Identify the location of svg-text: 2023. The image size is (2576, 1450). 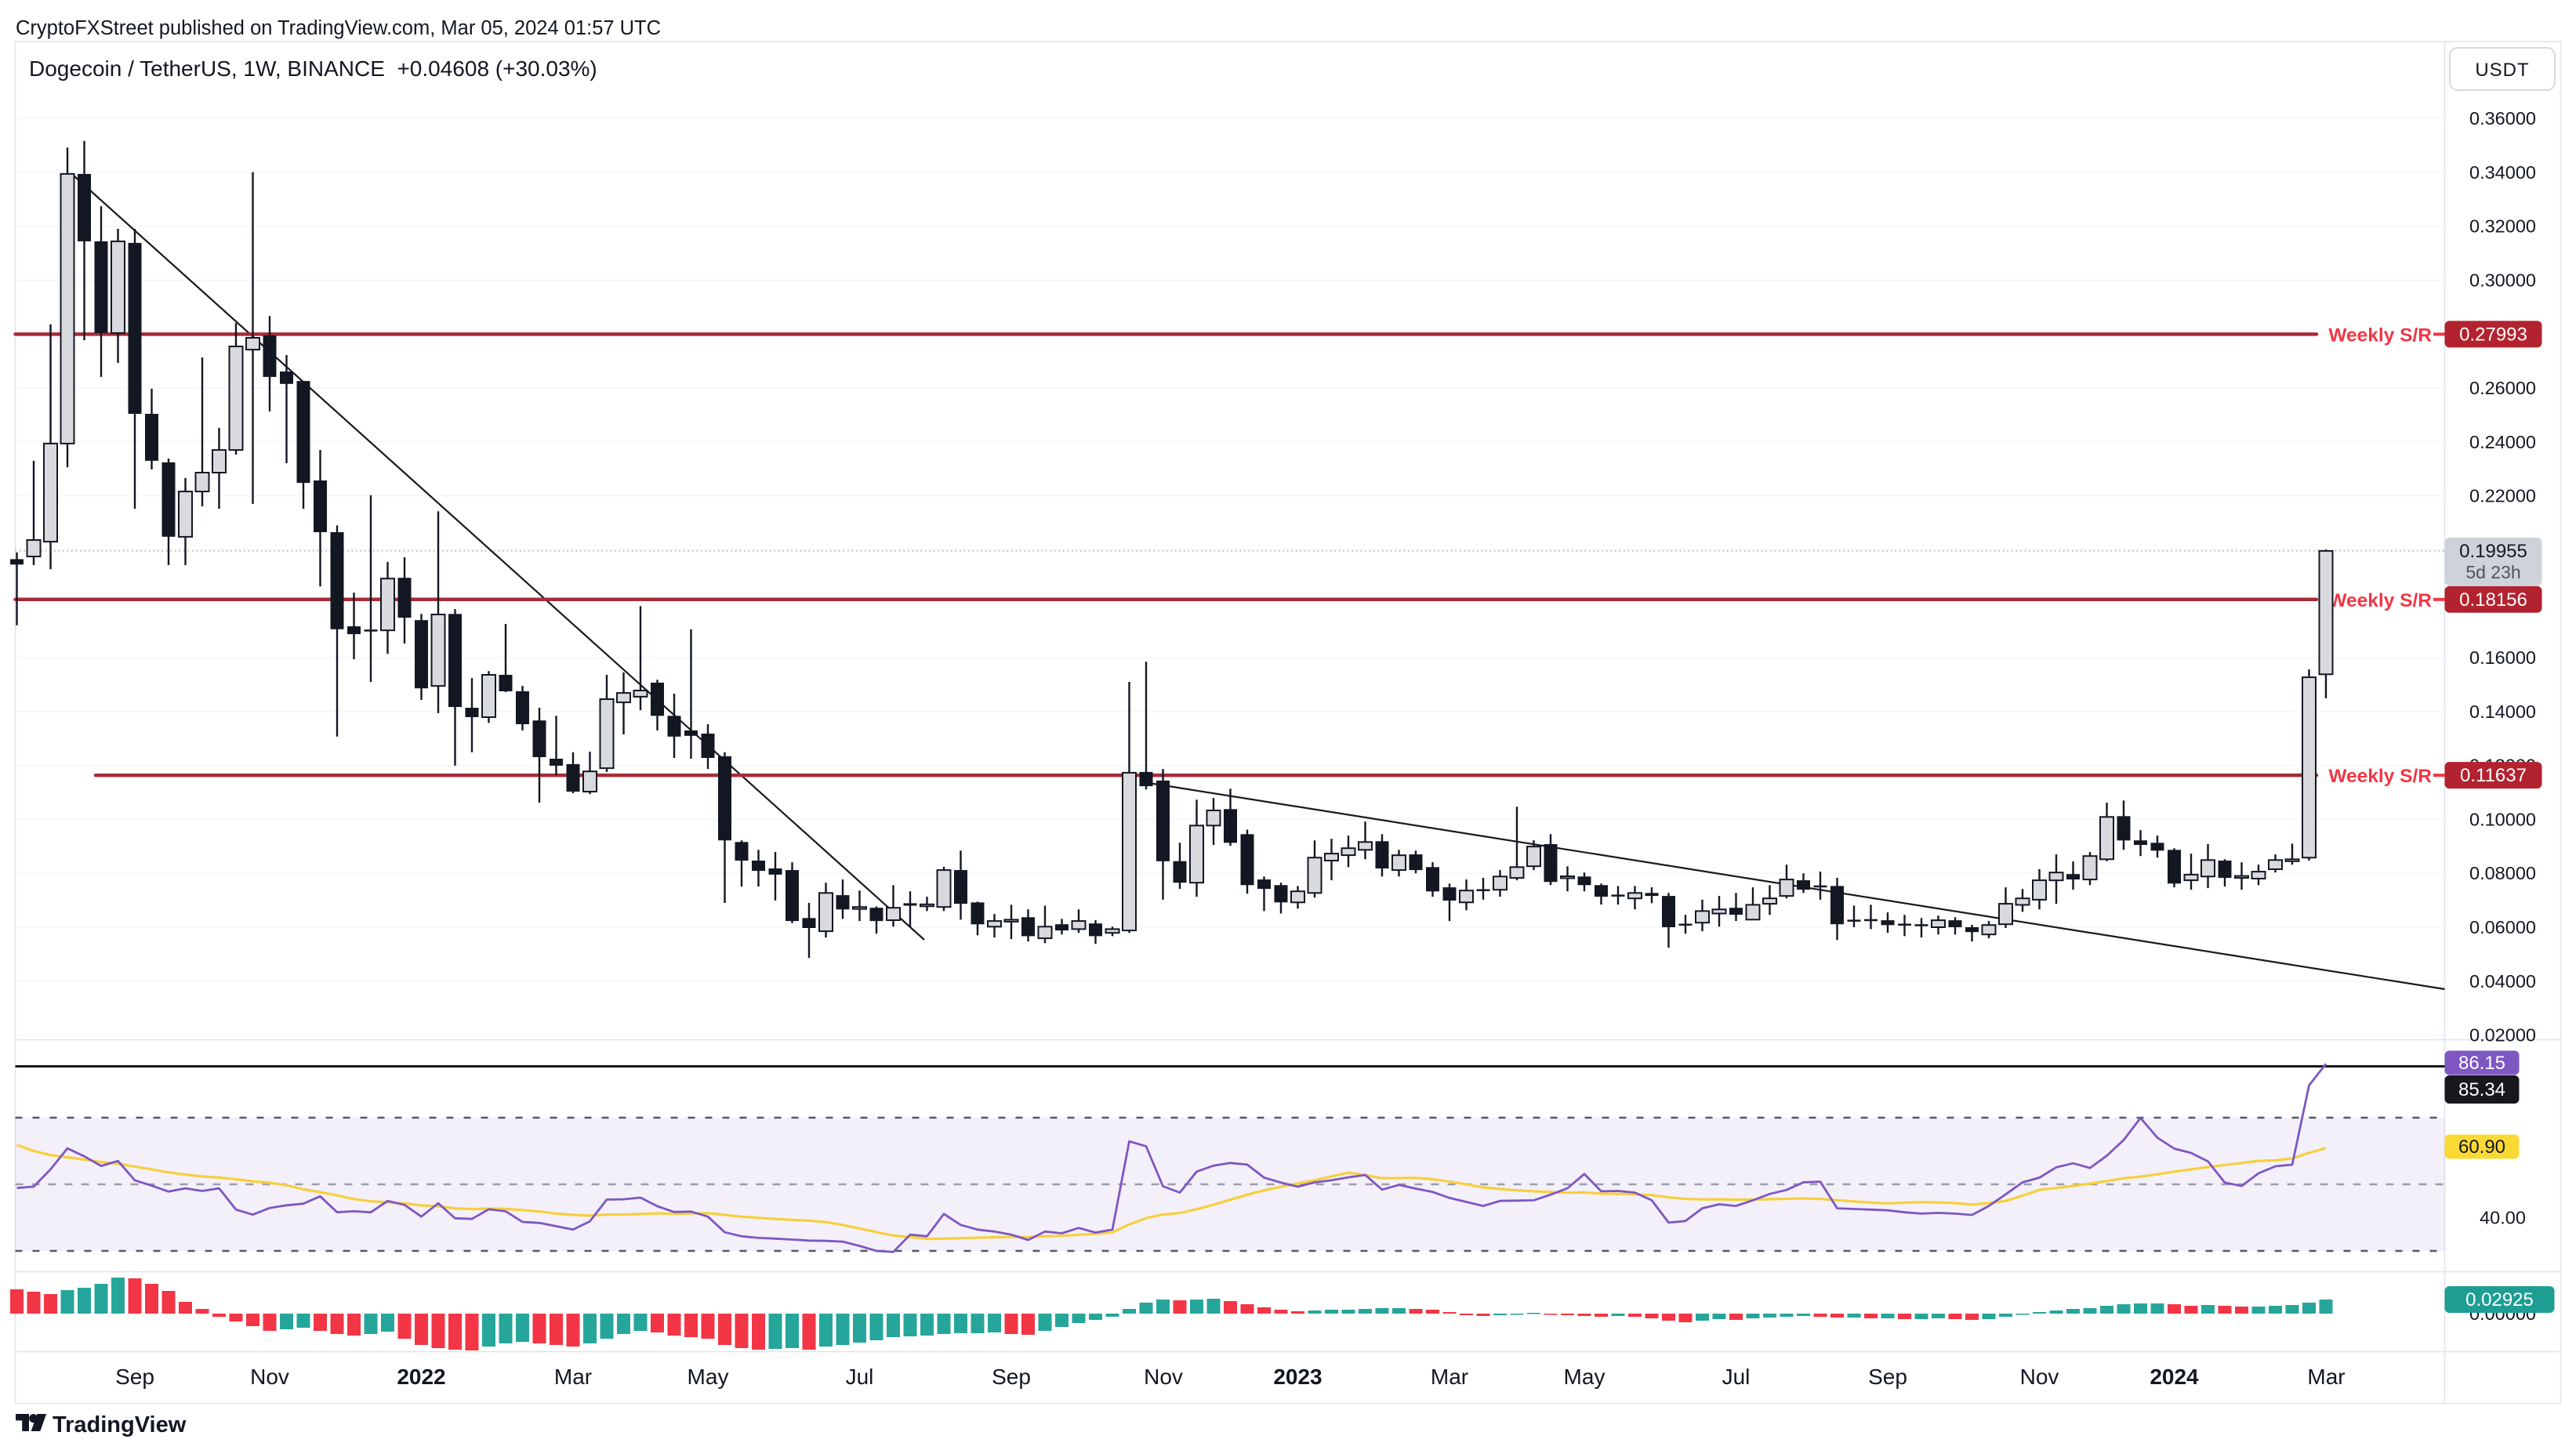
(1298, 1377).